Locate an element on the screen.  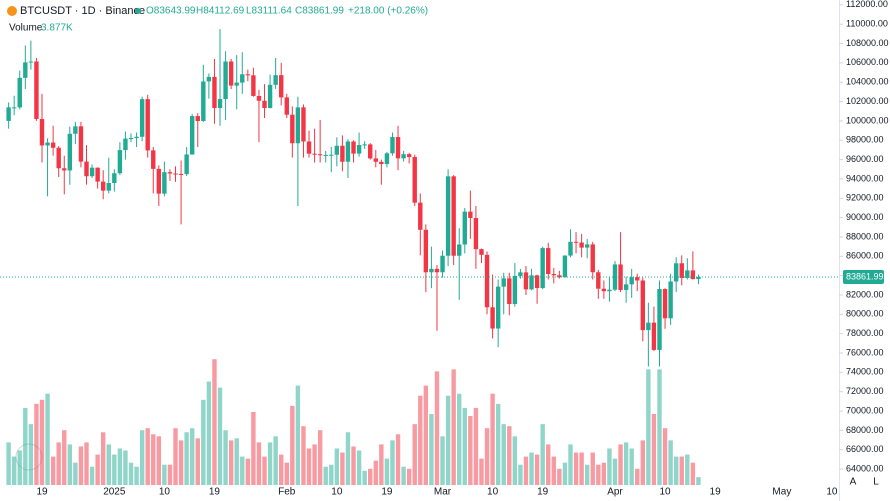
x-tick-label: Feb is located at coordinates (287, 492).